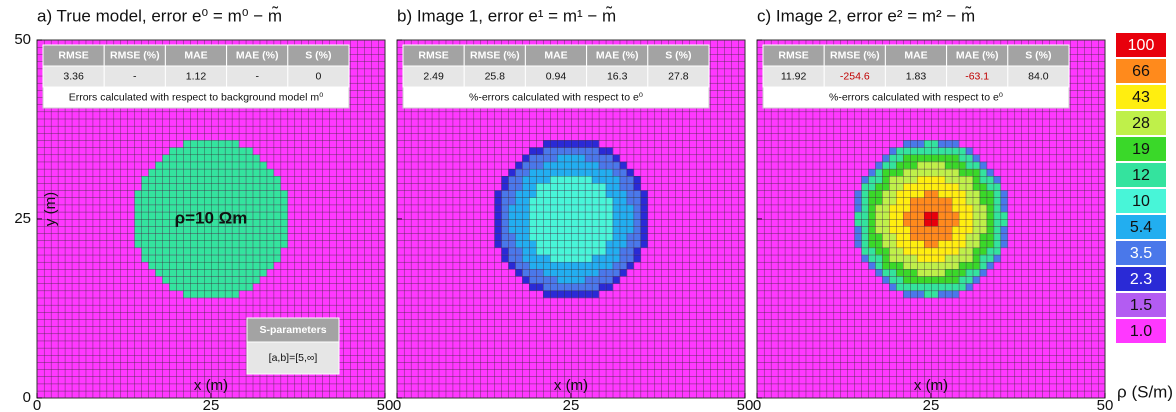 This screenshot has width=1176, height=412. What do you see at coordinates (1145, 391) in the screenshot?
I see `colorbar-title: ρ (S/m)` at bounding box center [1145, 391].